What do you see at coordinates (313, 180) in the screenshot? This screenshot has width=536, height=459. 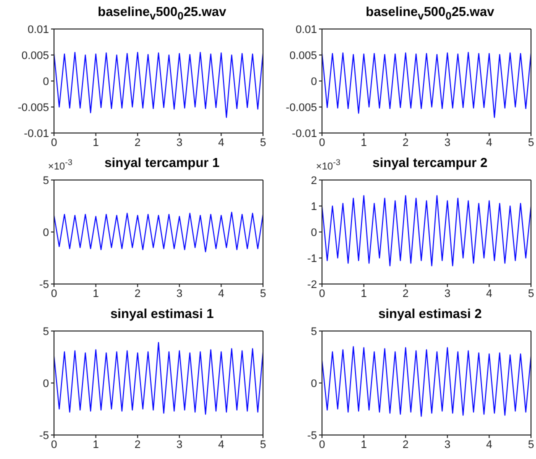 I see `y-tick-label: 2` at bounding box center [313, 180].